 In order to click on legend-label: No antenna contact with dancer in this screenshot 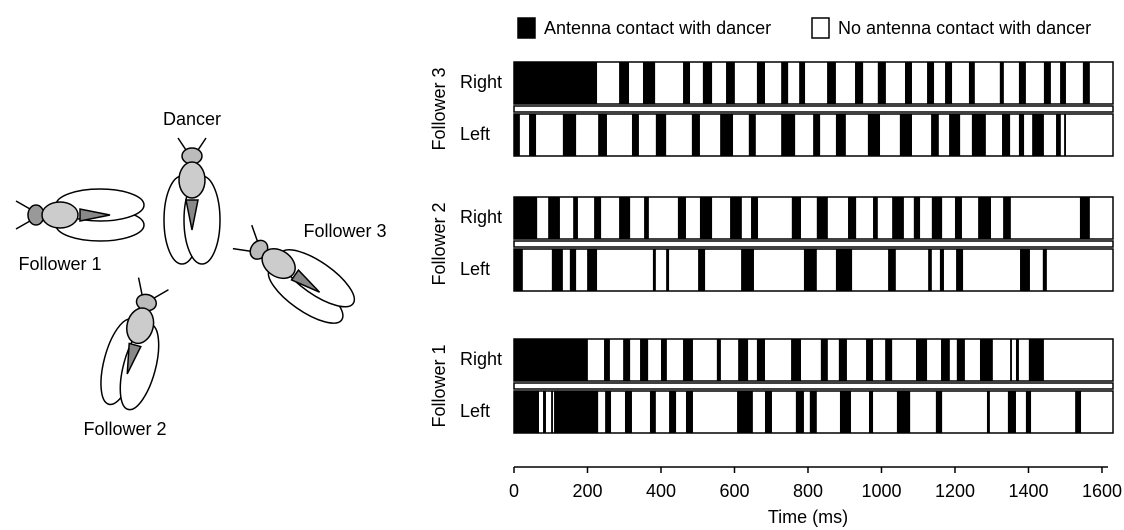, I will do `click(964, 28)`.